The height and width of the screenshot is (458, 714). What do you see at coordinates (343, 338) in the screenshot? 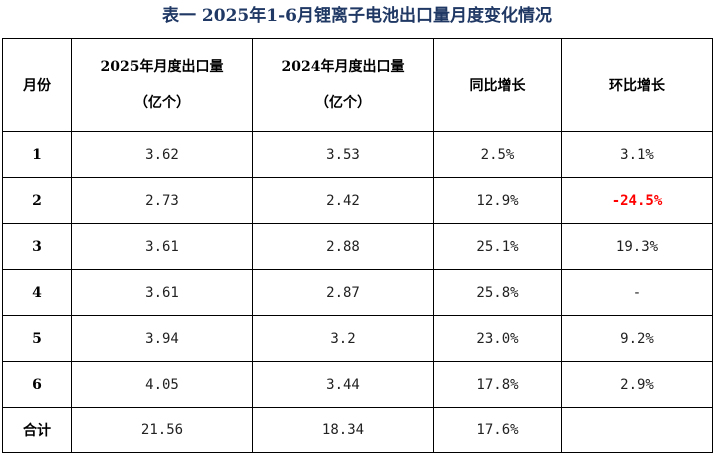
I see `cell-2024: 3.2` at bounding box center [343, 338].